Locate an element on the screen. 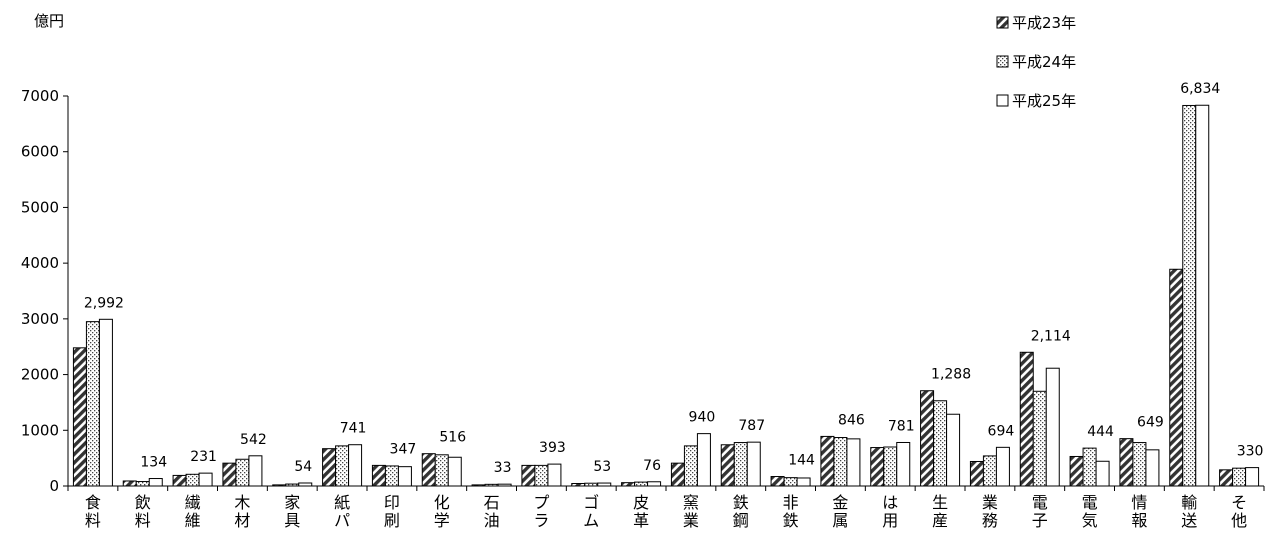  x-tick-label-char: 鉄 is located at coordinates (791, 520).